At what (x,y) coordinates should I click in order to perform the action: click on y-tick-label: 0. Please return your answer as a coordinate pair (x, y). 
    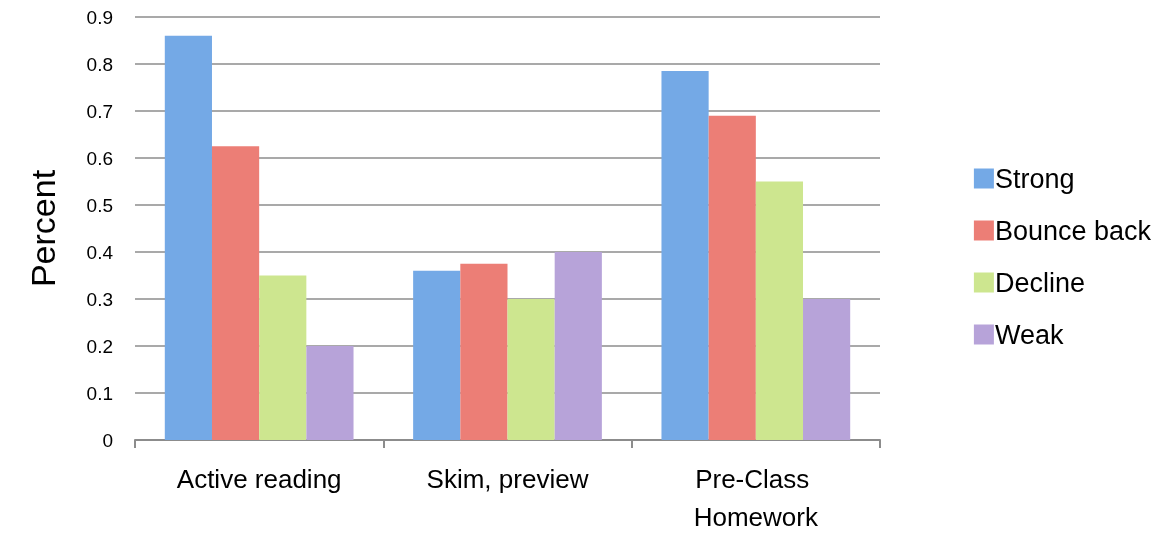
    Looking at the image, I should click on (107, 440).